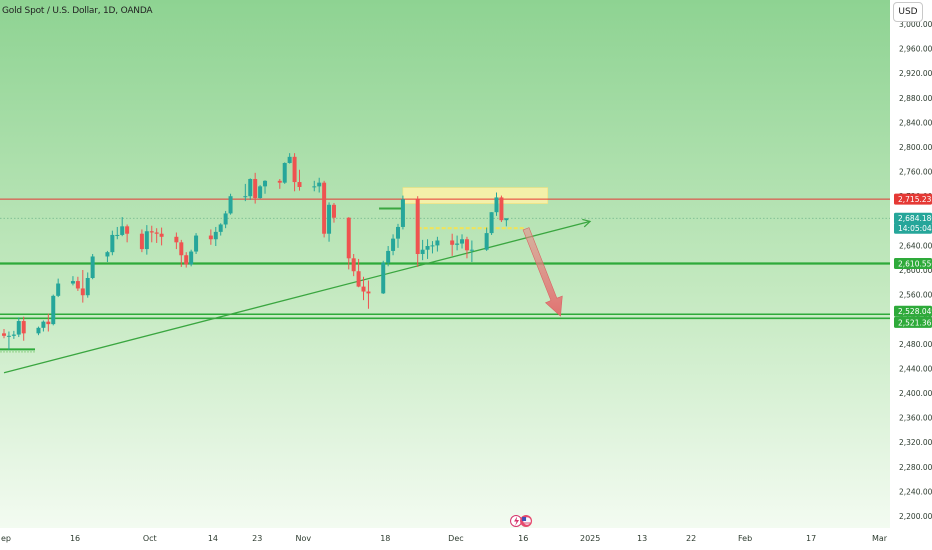  I want to click on y-tick-label: 2,800.000, so click(915, 147).